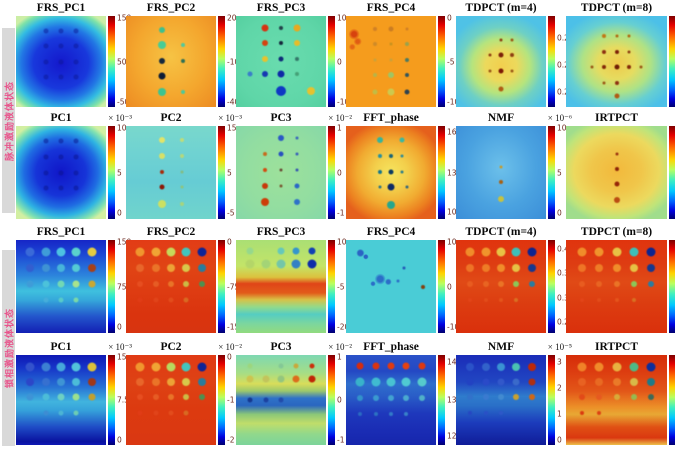  I want to click on colorbar-tick: 130, so click(454, 172).